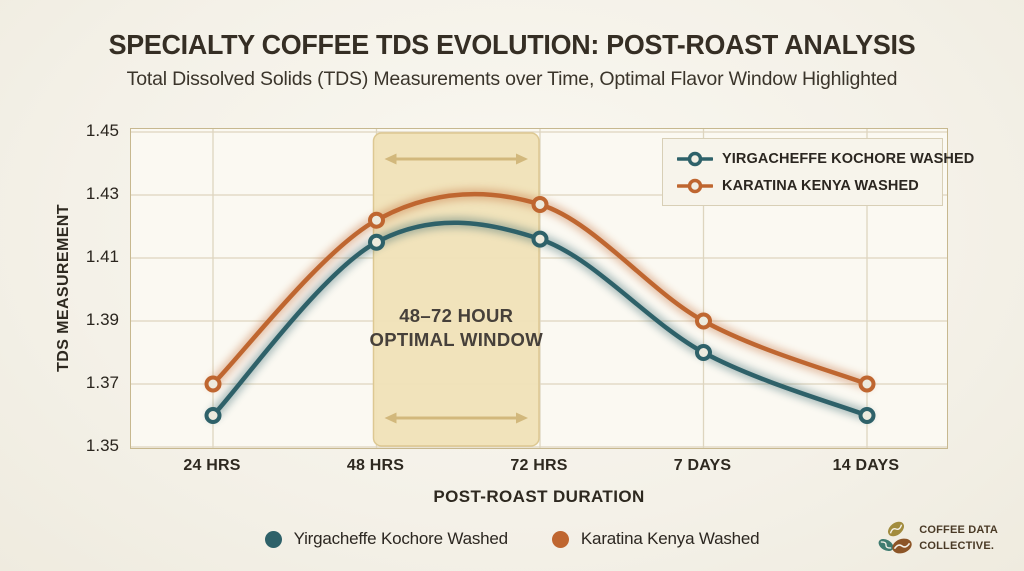 This screenshot has height=571, width=1024. What do you see at coordinates (866, 465) in the screenshot?
I see `x-tick-label: 14 DAYS` at bounding box center [866, 465].